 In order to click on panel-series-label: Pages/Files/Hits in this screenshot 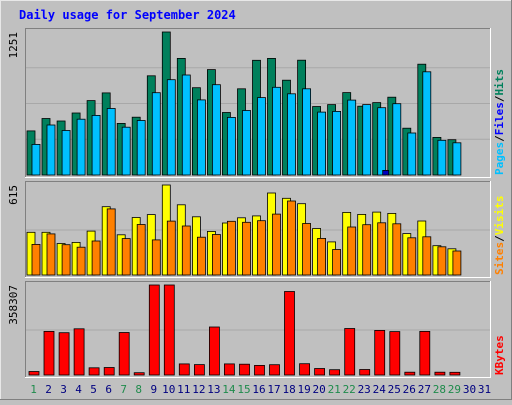, I will do `click(499, 122)`.